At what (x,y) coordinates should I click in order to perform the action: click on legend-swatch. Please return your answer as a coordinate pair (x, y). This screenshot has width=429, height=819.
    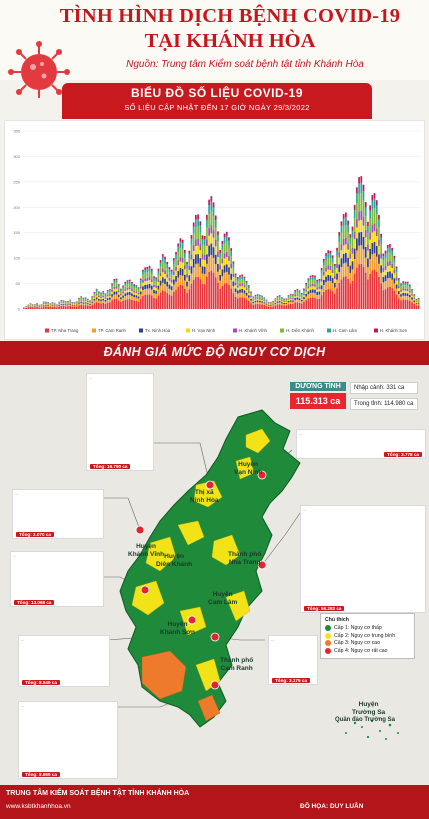
    Looking at the image, I should click on (328, 643).